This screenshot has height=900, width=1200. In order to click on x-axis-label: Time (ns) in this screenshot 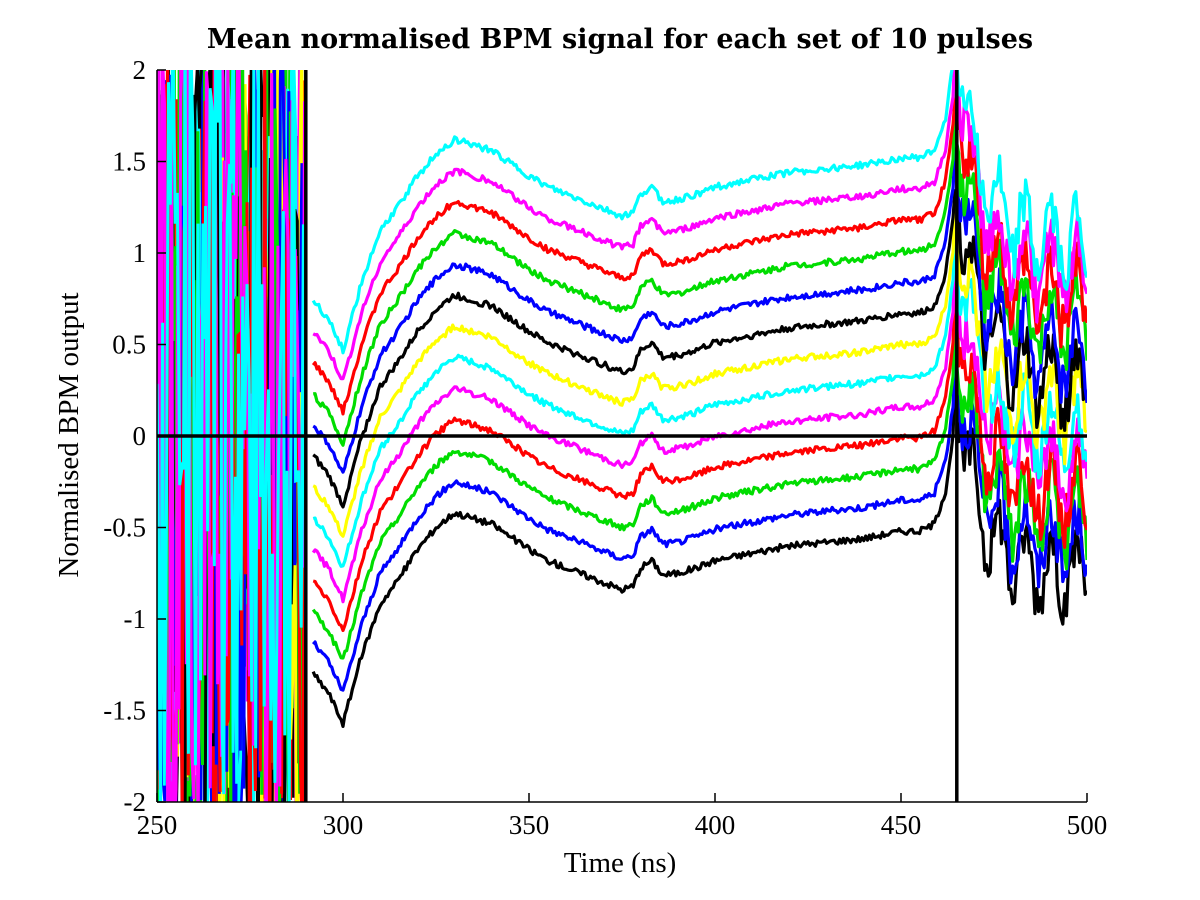, I will do `click(620, 863)`.